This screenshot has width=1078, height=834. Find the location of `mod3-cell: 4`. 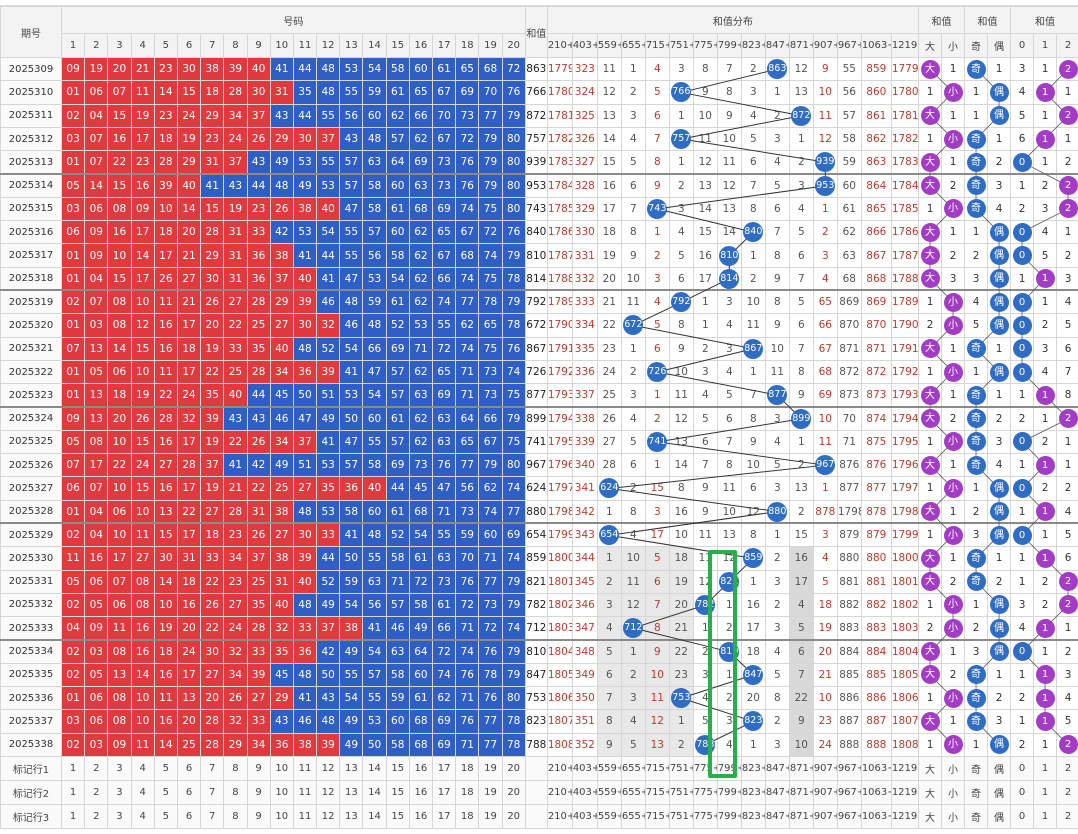

mod3-cell: 4 is located at coordinates (1045, 372).